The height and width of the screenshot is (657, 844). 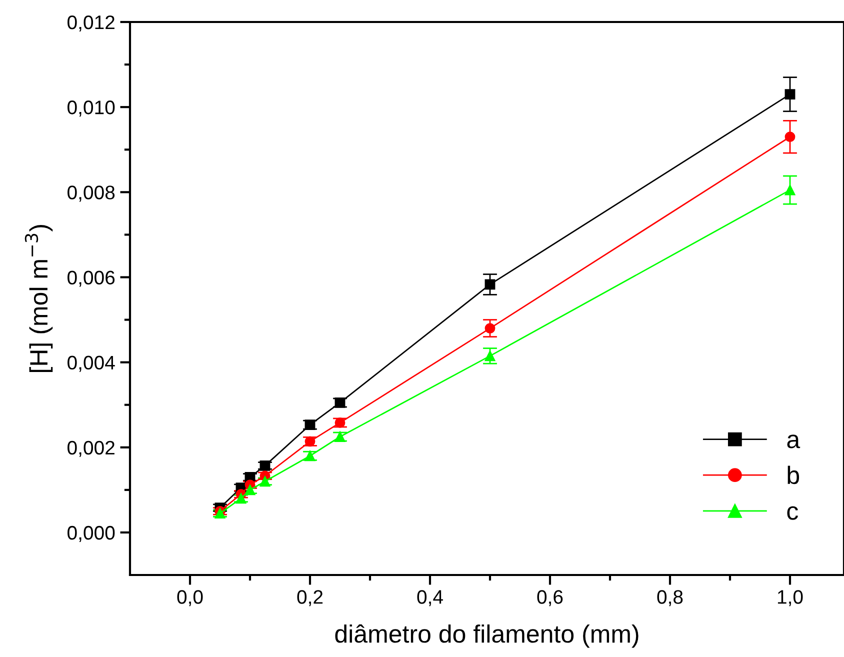 I want to click on y-tick-label: 0,010, so click(x=91, y=108).